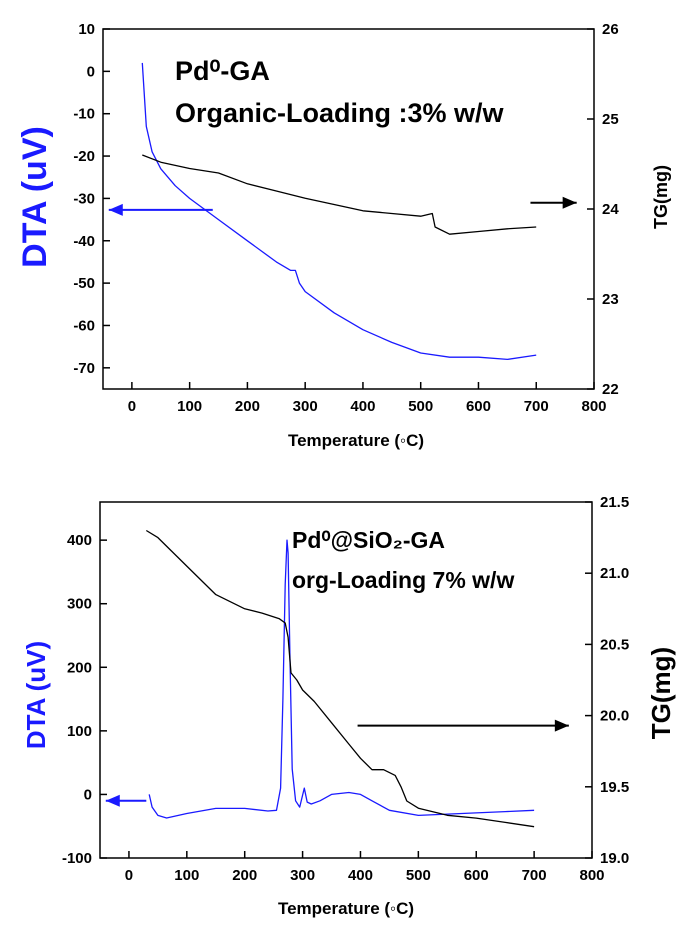  What do you see at coordinates (610, 209) in the screenshot?
I see `chart-top-y2-tick-label: 24` at bounding box center [610, 209].